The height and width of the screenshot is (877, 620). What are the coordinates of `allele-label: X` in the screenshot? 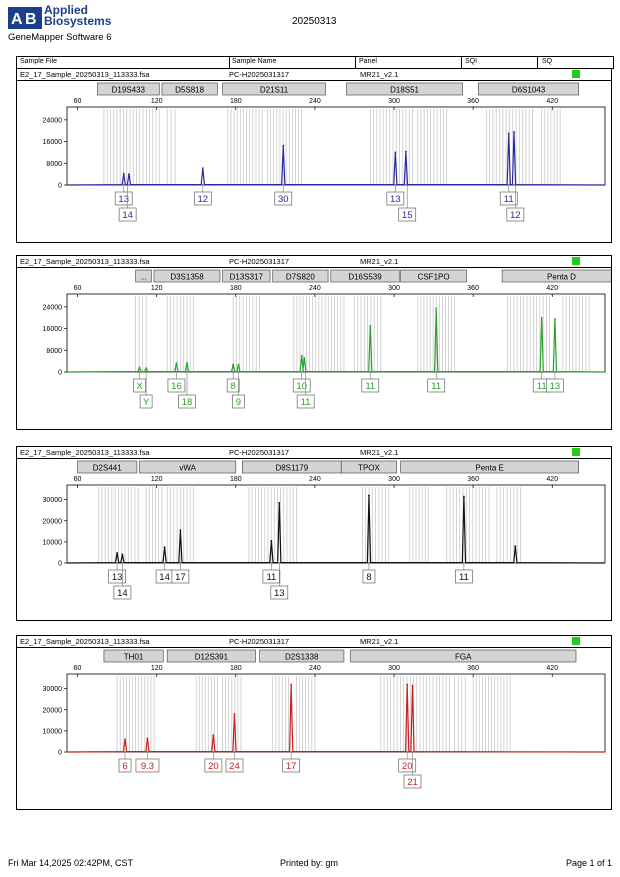 It's located at (139, 386).